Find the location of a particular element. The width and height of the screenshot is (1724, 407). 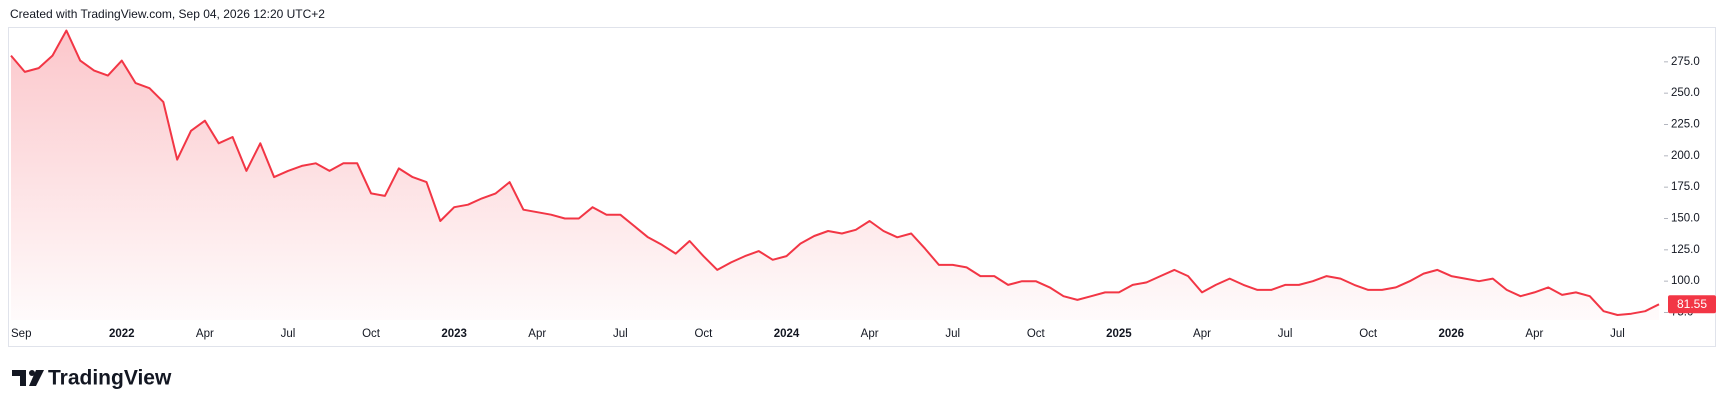

y-tick-label: 175.0 is located at coordinates (1685, 187).